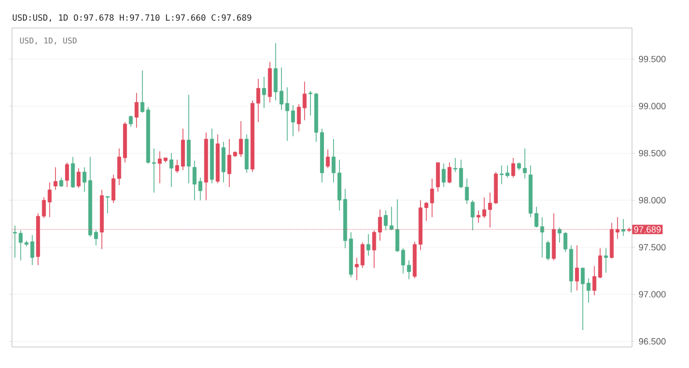  I want to click on y-tick-label: 98.000, so click(652, 200).